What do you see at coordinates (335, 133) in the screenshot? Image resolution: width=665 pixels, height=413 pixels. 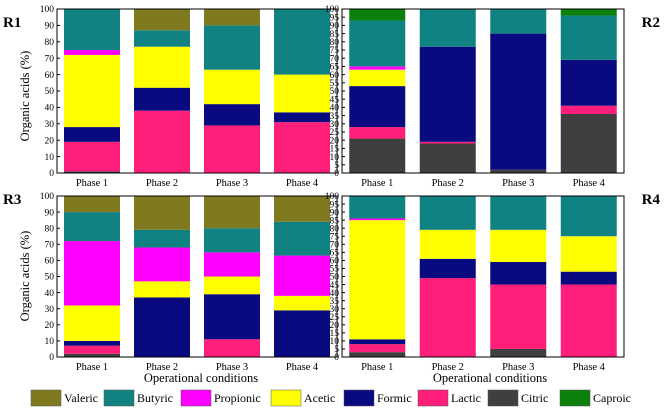 I see `y-tick-label: 25` at bounding box center [335, 133].